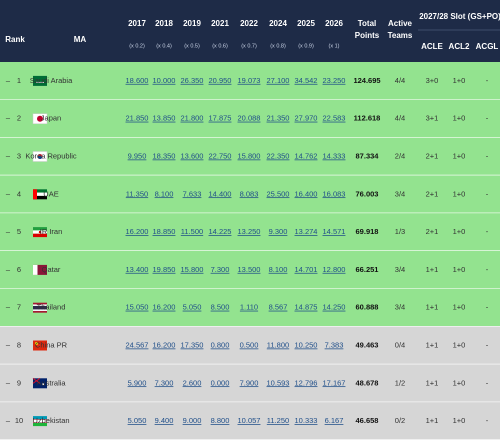 The image size is (500, 440). What do you see at coordinates (164, 155) in the screenshot?
I see `points: 18.350` at bounding box center [164, 155].